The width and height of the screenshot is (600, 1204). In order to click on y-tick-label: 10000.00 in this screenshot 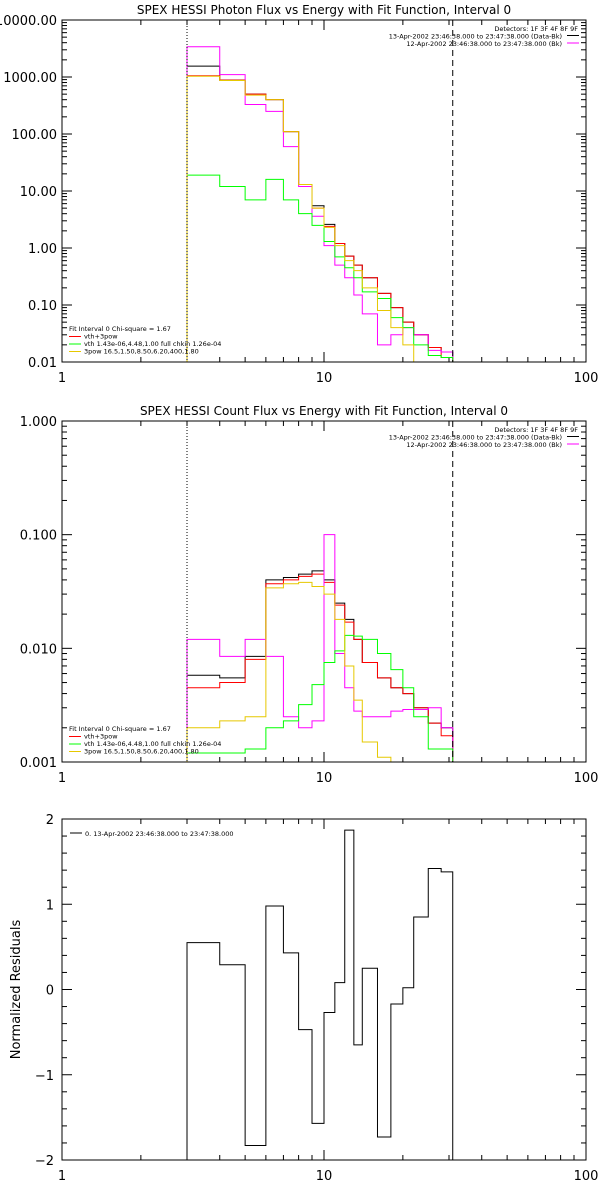, I will do `click(28, 21)`.